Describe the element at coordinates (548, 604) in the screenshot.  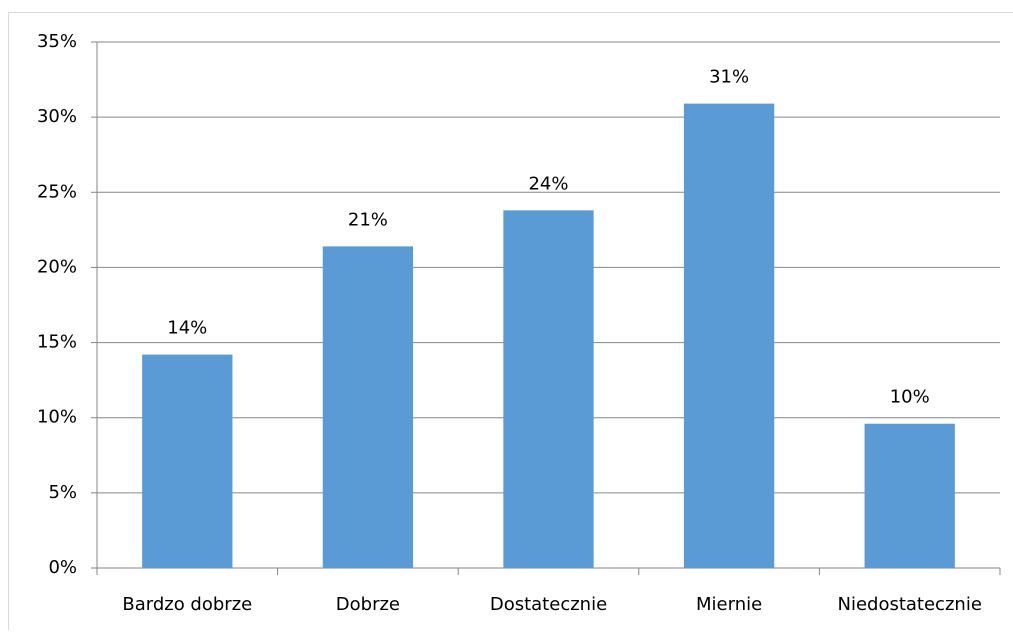
I see `x-tick-label: Dostatecznie` at that location.